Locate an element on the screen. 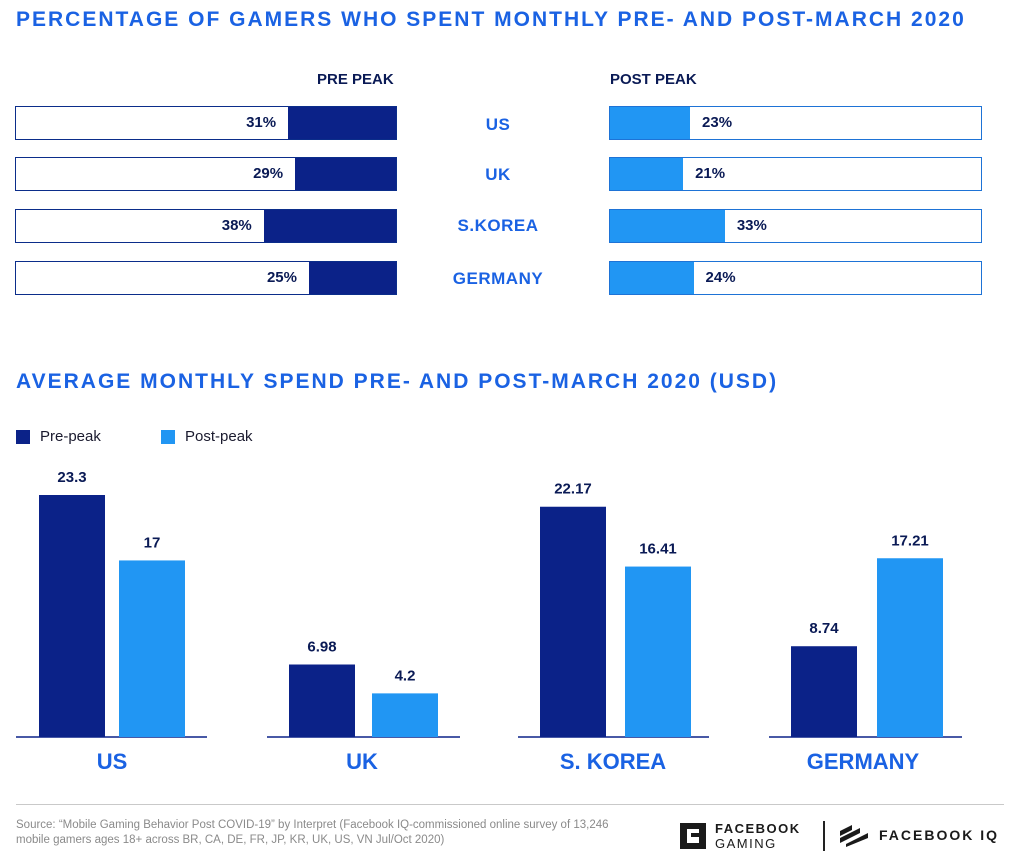  pre-peak-bar-skorea: 38% is located at coordinates (206, 226).